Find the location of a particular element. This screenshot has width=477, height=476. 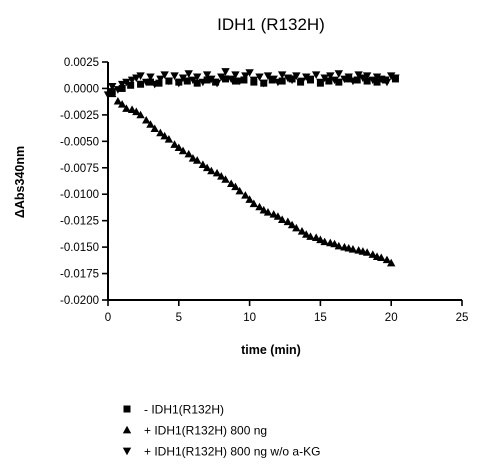

x-tick-label: 10 is located at coordinates (249, 318).